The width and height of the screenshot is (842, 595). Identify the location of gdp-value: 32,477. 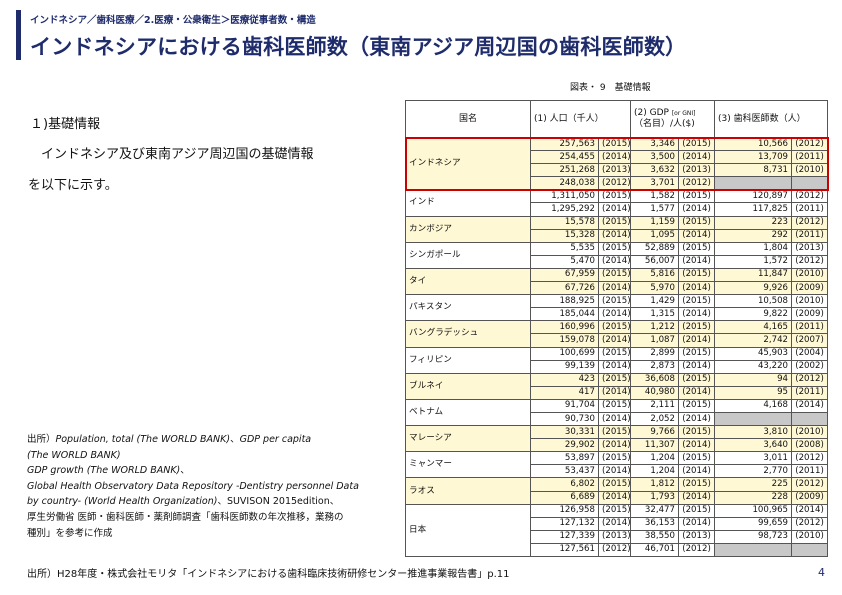
(654, 510).